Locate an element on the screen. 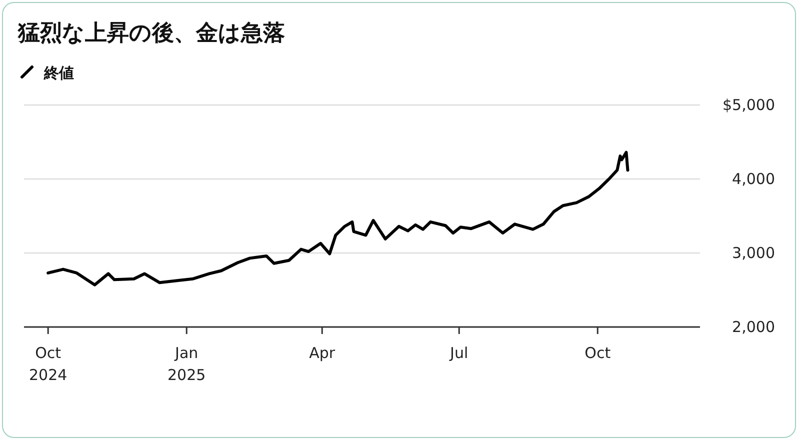 Image resolution: width=800 pixels, height=442 pixels. y-tick-label: $5,000 is located at coordinates (748, 105).